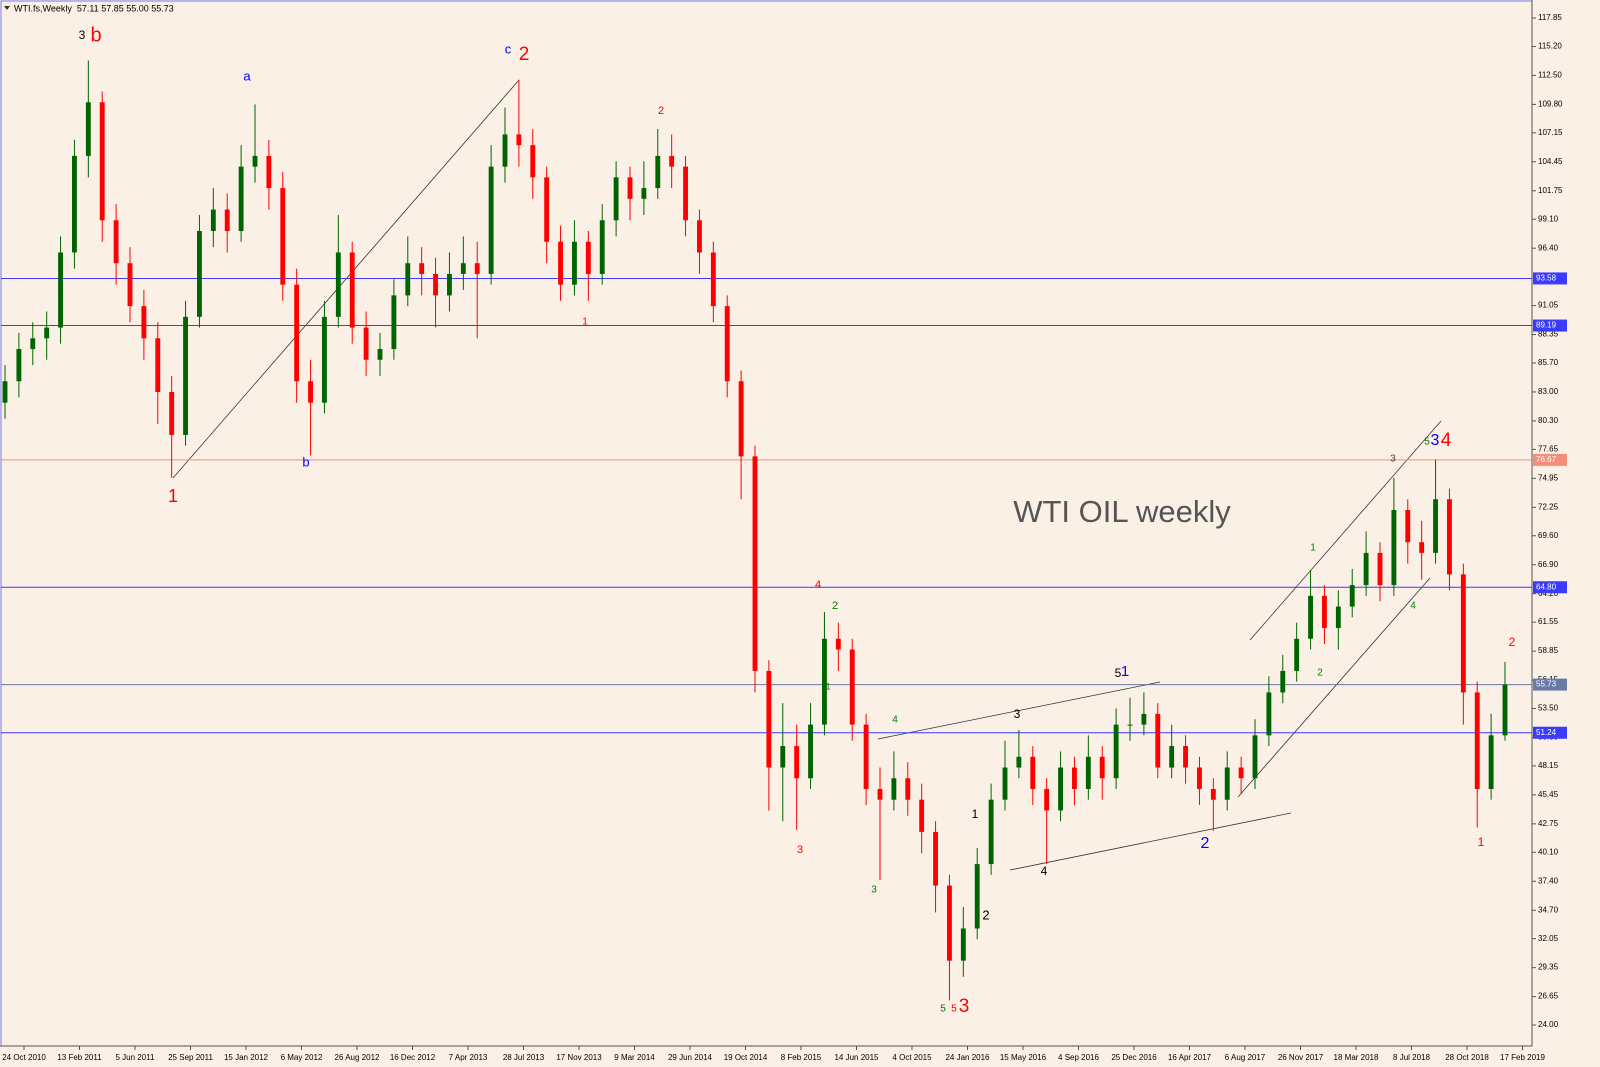 This screenshot has width=1600, height=1067. I want to click on y-tick-label: 37.40, so click(1548, 880).